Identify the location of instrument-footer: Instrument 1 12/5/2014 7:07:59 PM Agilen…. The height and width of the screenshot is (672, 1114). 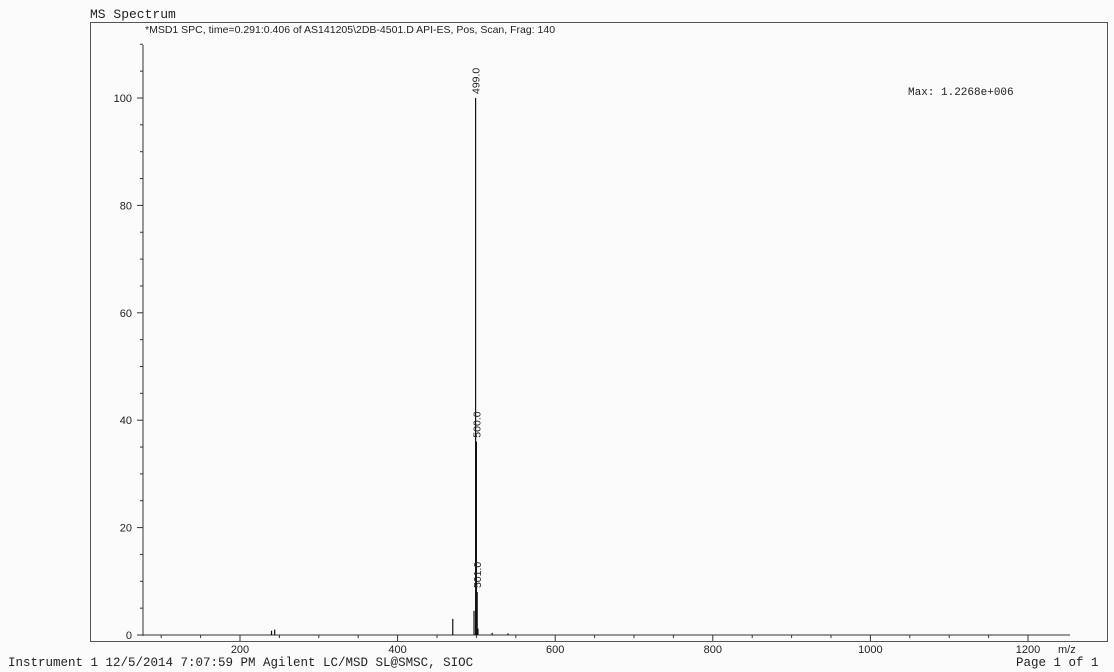
(241, 663).